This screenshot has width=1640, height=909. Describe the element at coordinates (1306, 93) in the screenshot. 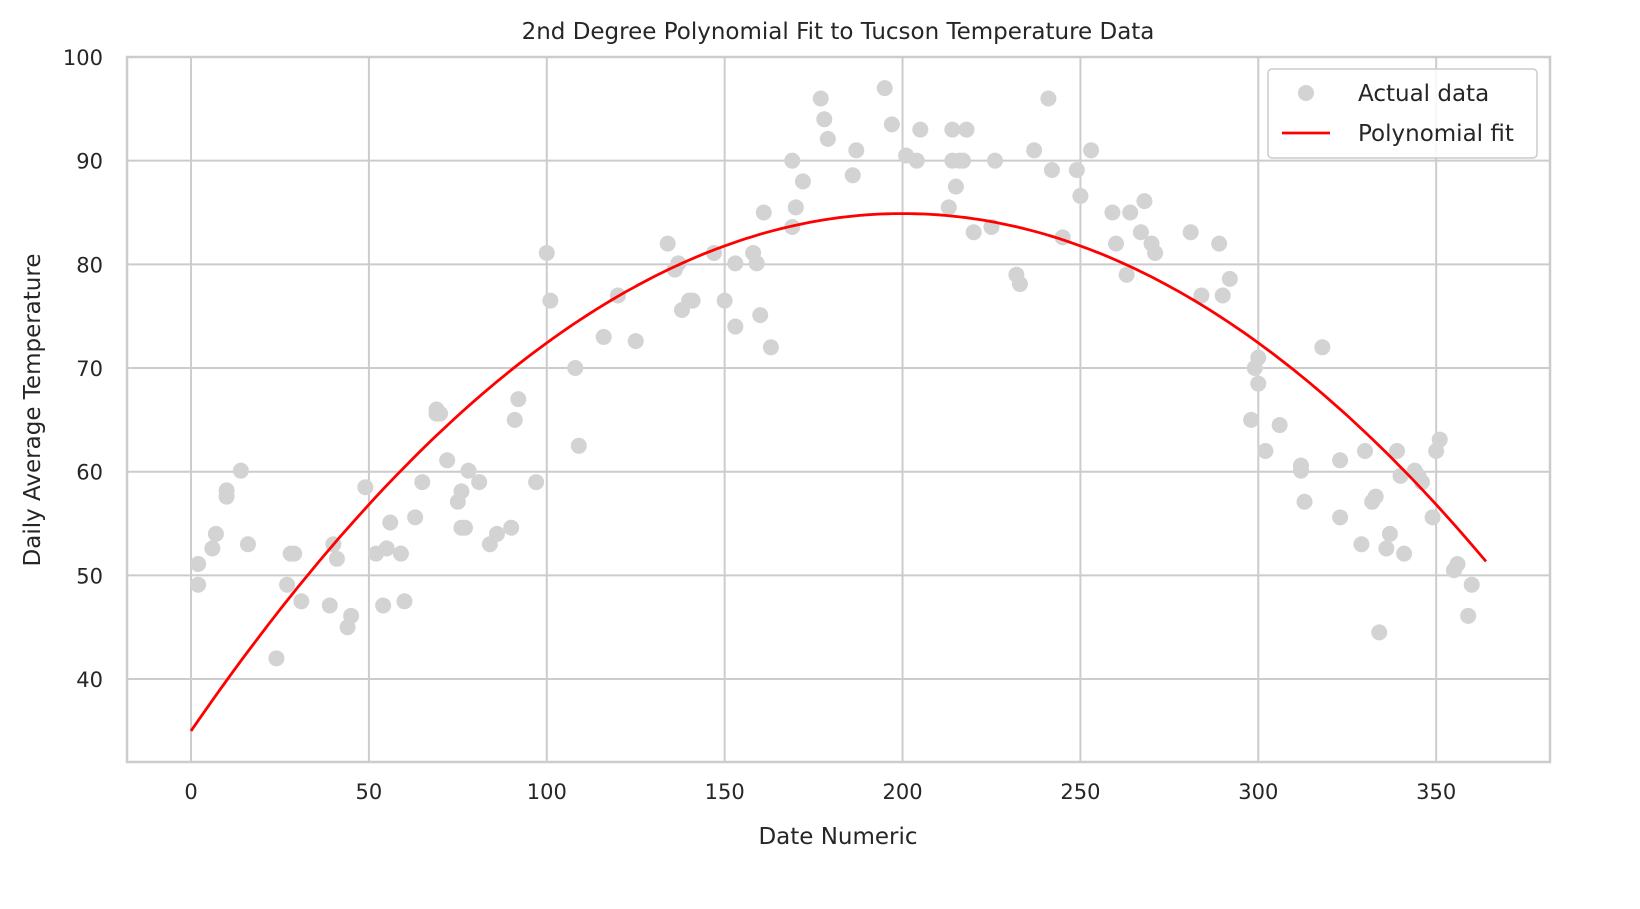

I see `legend-marker-actual-data` at that location.